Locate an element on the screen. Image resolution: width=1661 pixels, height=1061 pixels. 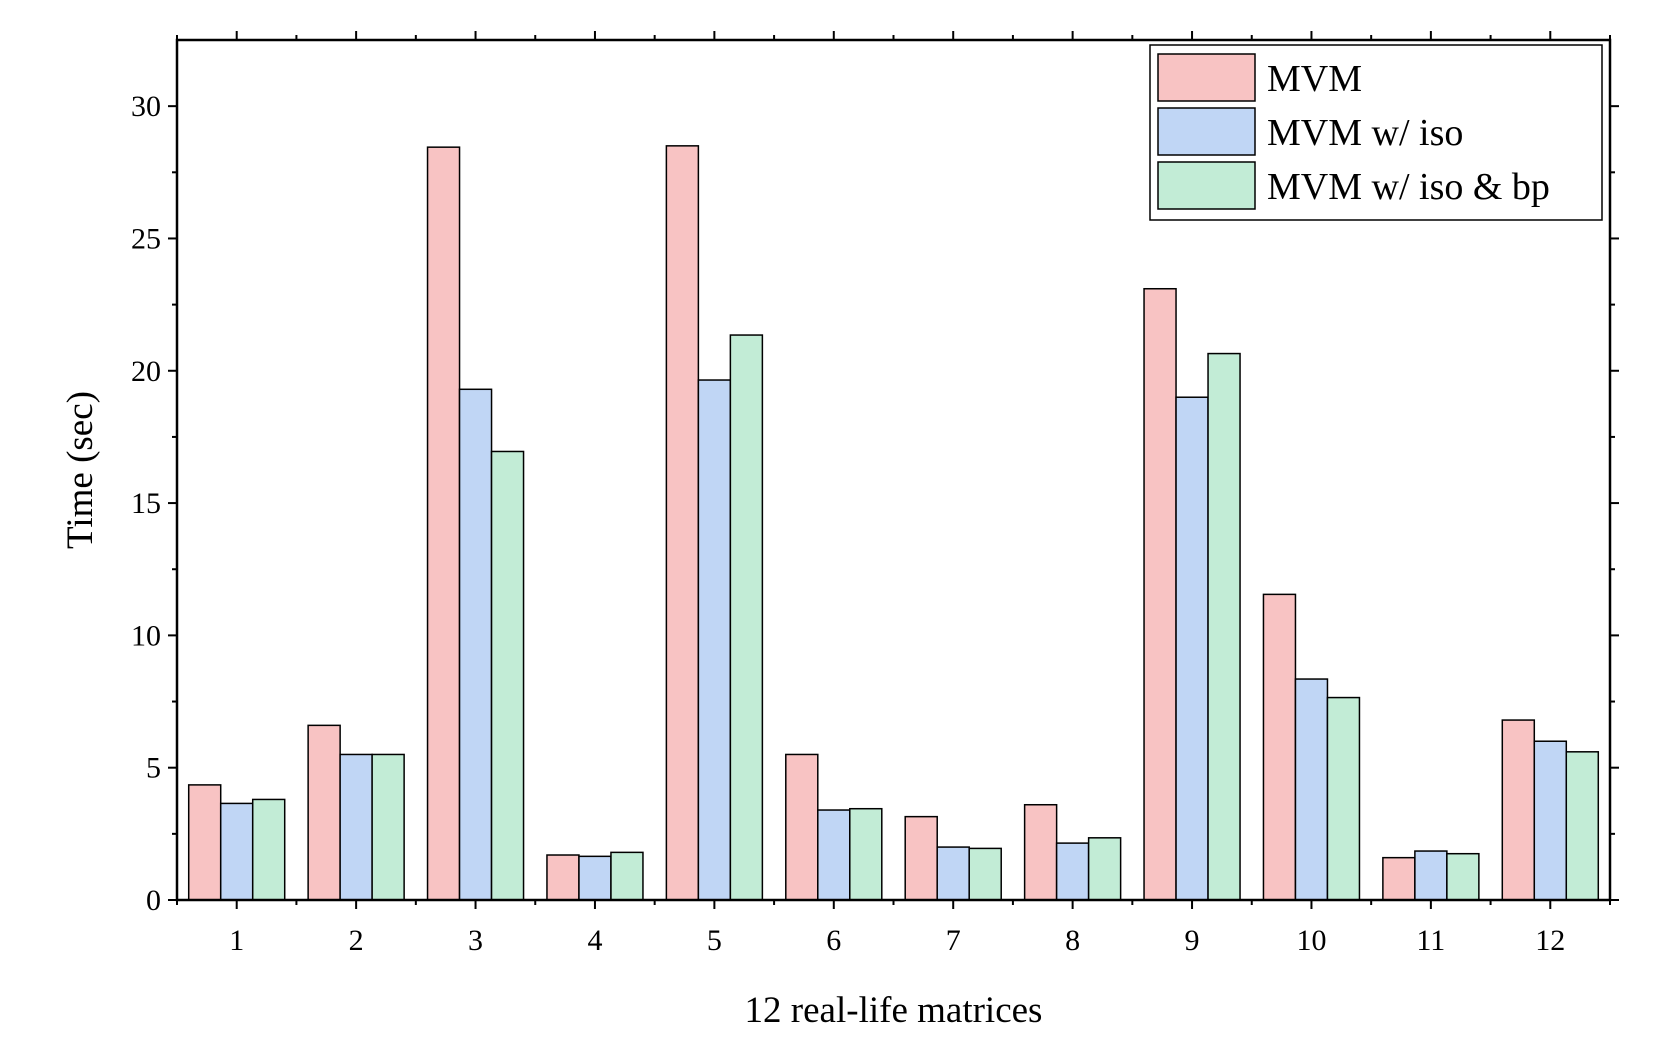
x-tick-label: 8 is located at coordinates (1072, 940).